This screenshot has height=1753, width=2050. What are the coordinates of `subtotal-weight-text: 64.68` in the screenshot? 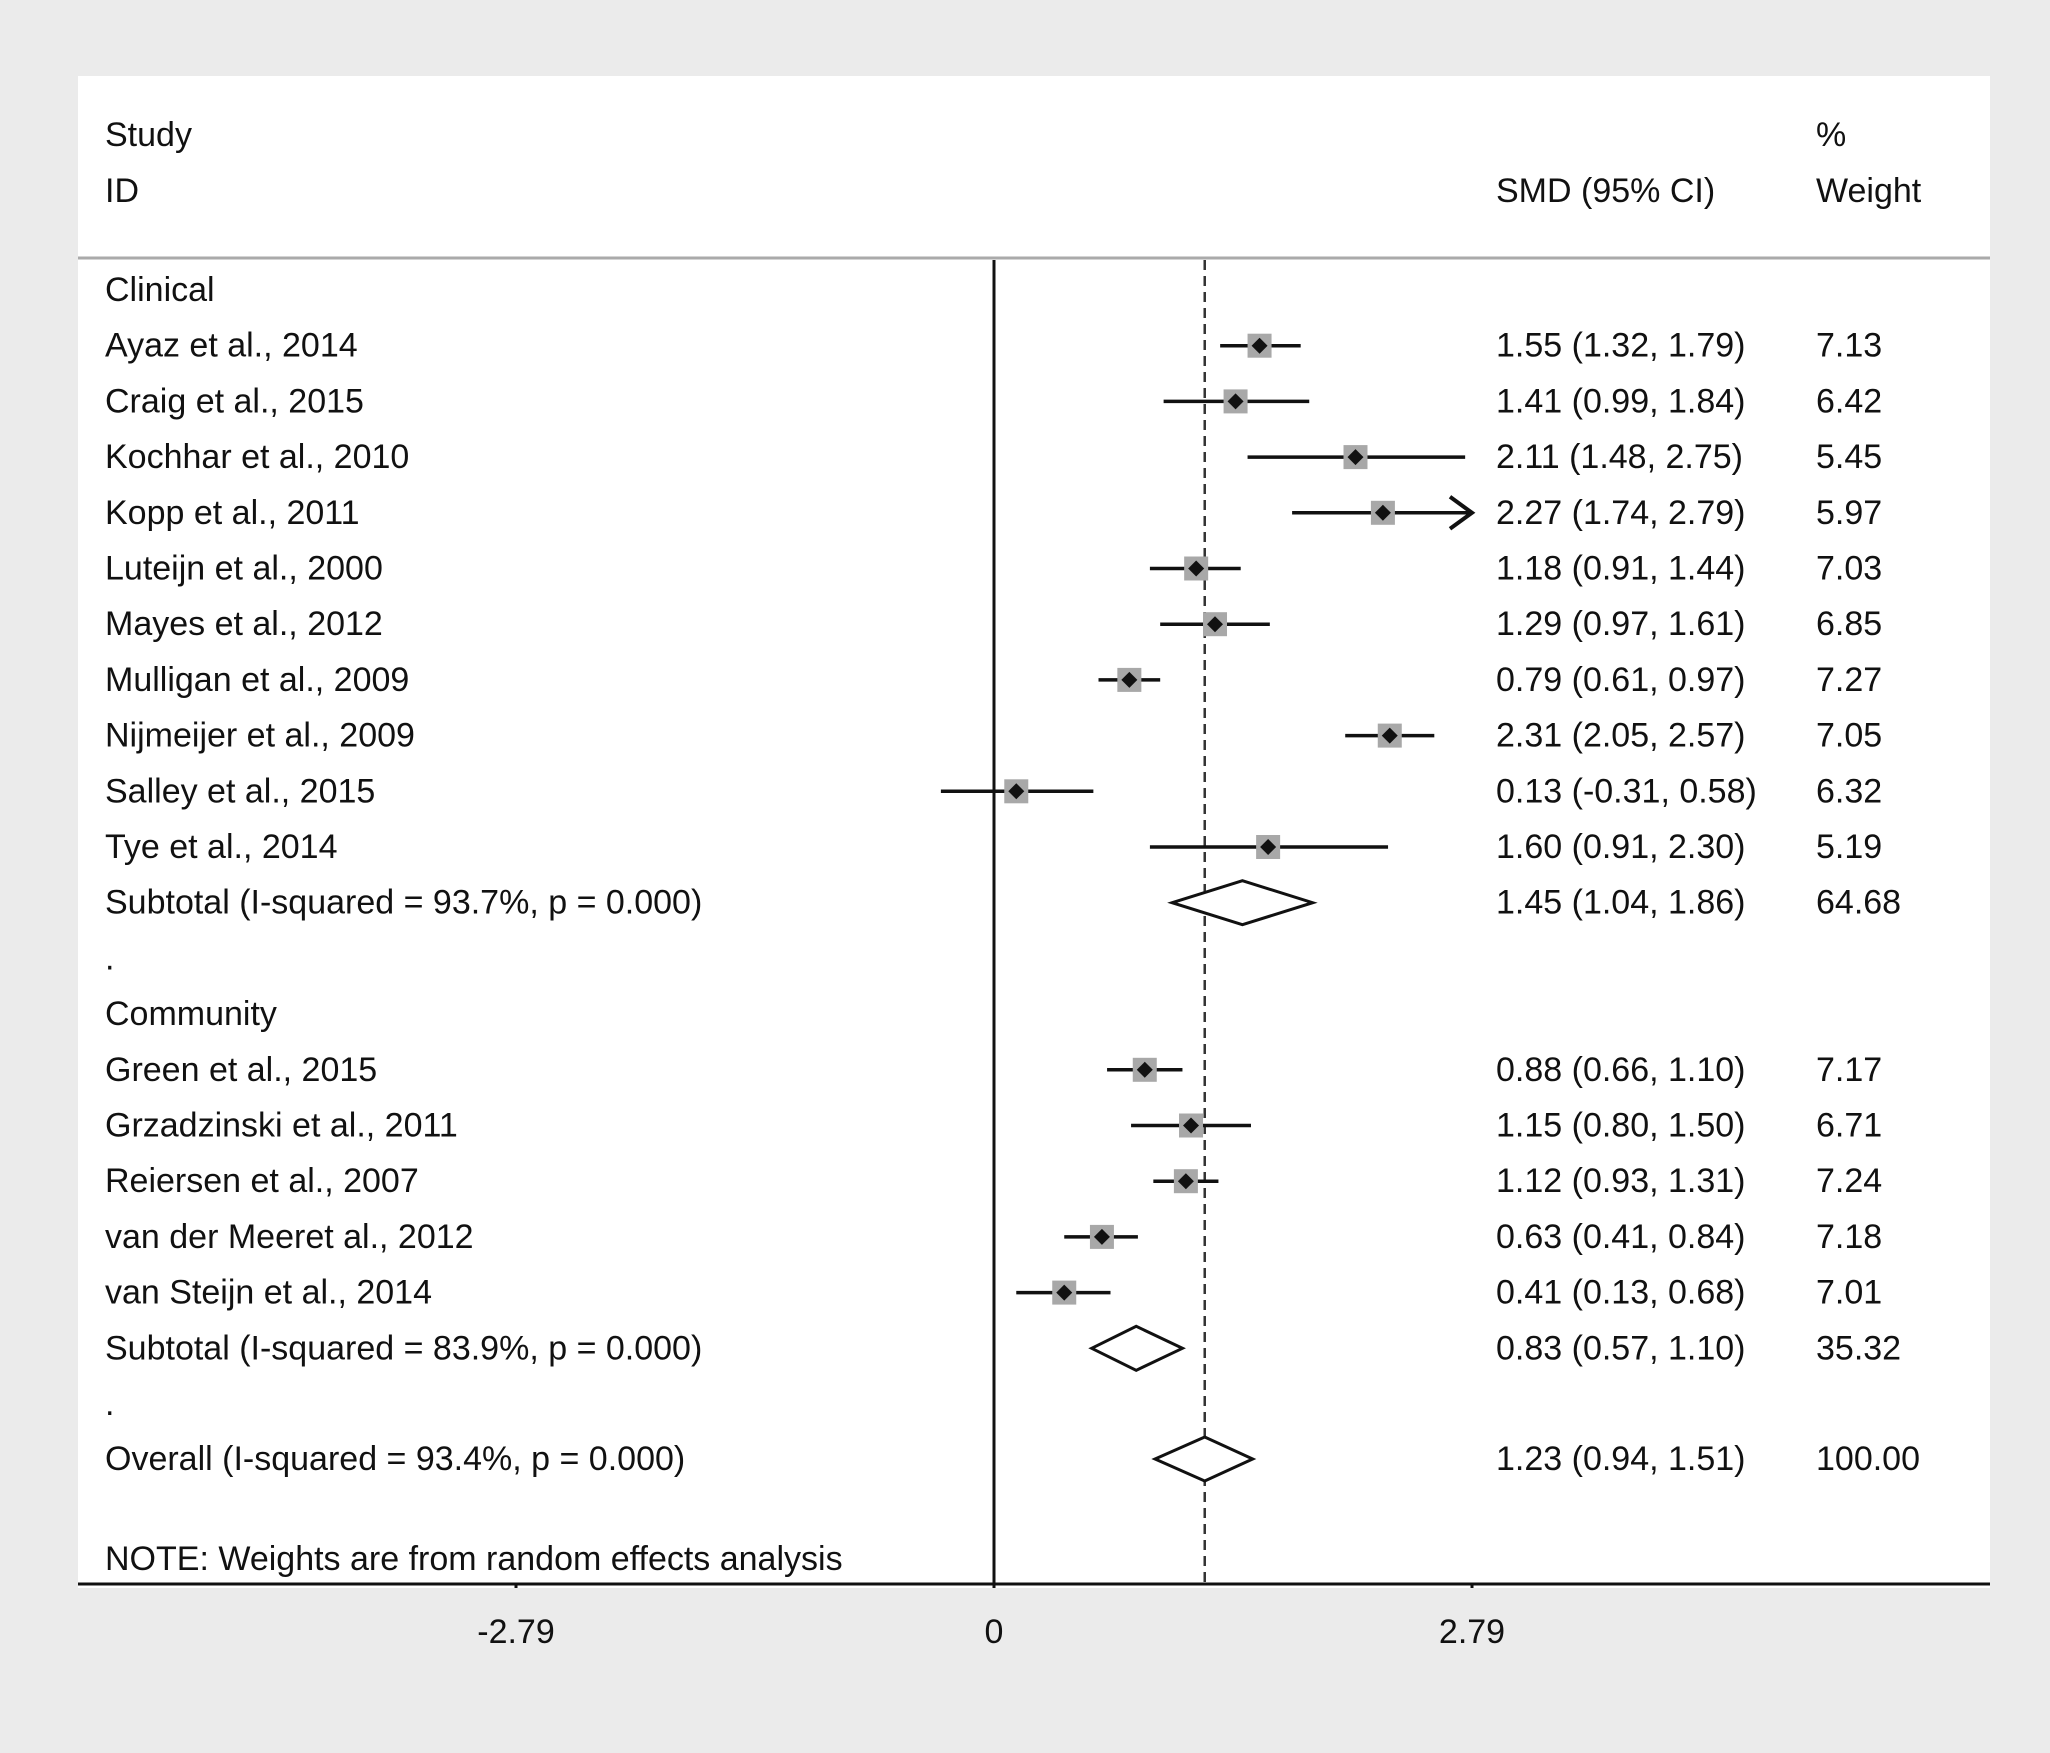 It's located at (1858, 903).